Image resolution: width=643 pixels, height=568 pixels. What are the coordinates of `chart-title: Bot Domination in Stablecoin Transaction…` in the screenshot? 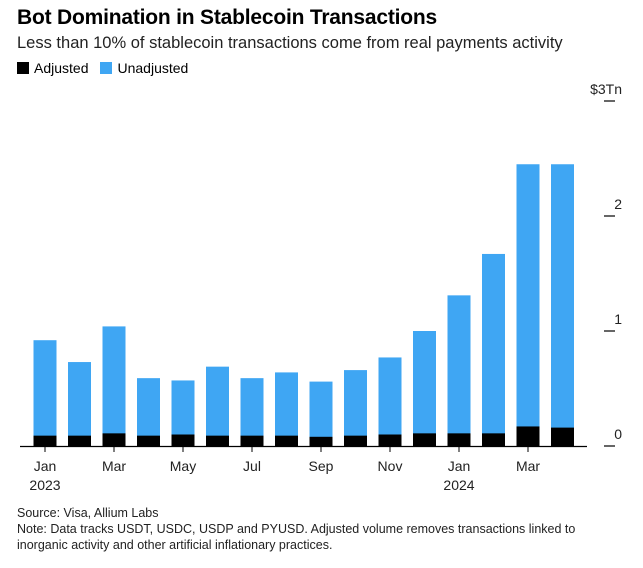 It's located at (227, 17).